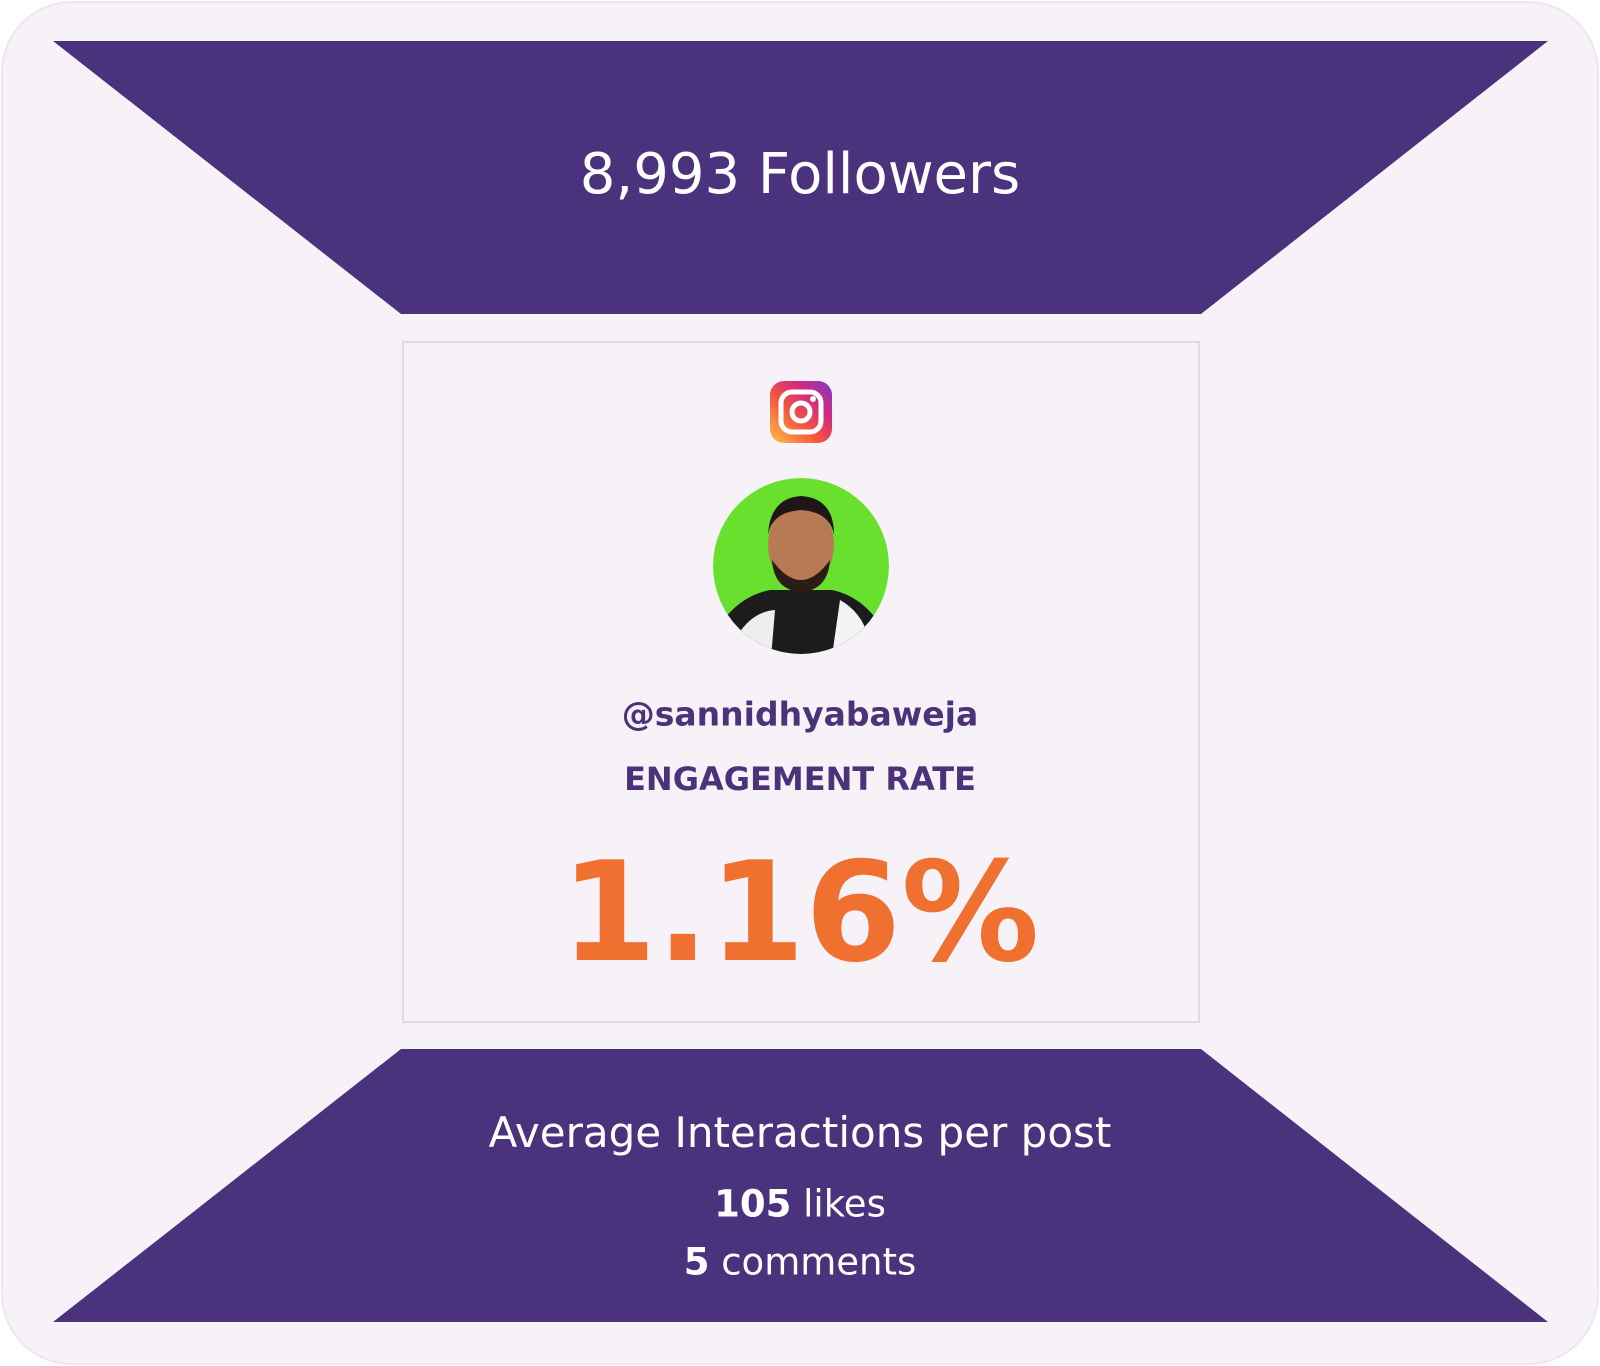  Describe the element at coordinates (800, 1132) in the screenshot. I see `interactions-title: Average Interactions per post` at that location.